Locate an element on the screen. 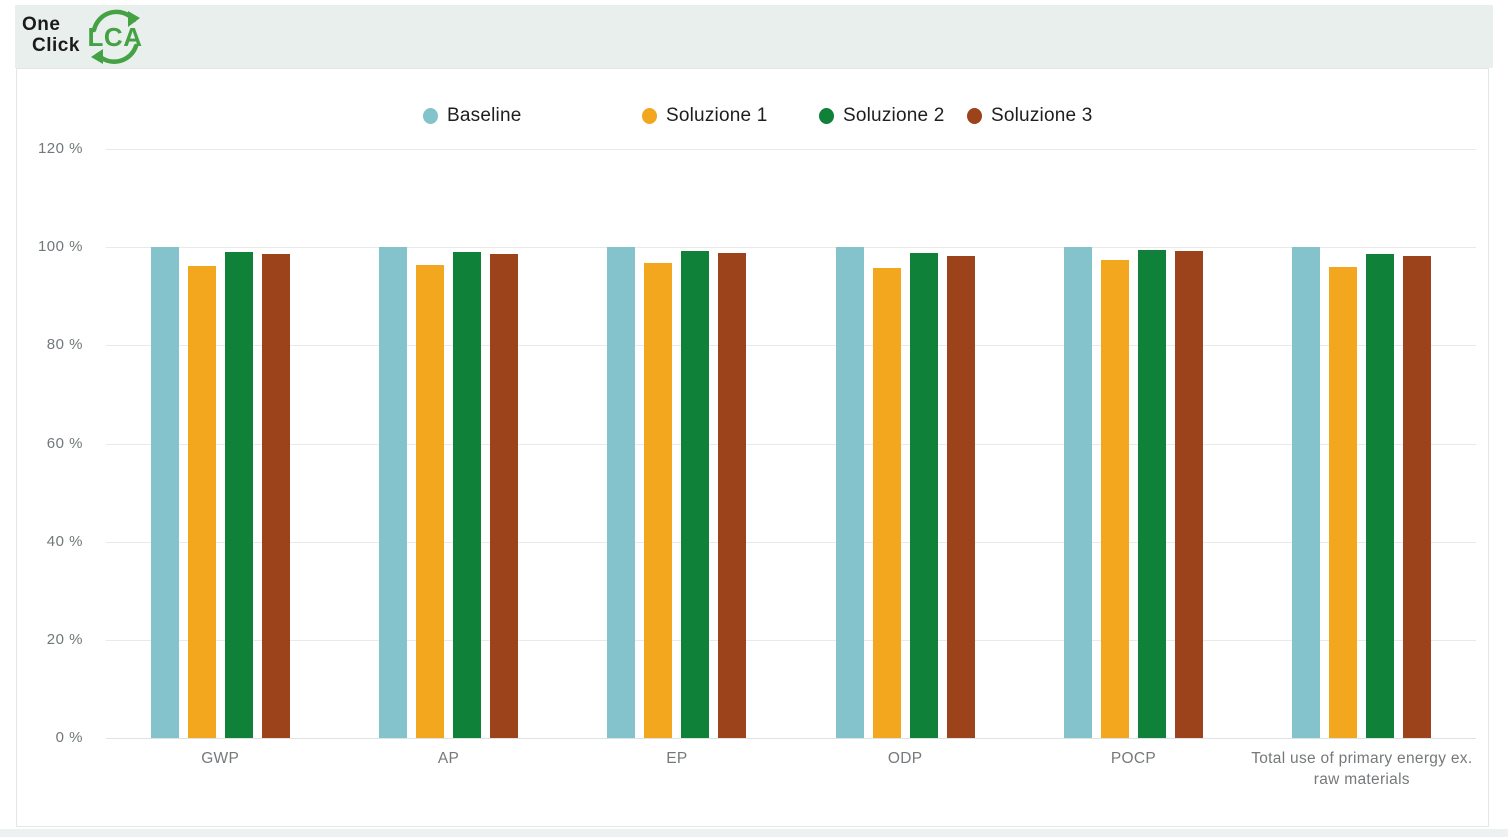  legend-item-soluzione-1: Soluzione 1 is located at coordinates (705, 116).